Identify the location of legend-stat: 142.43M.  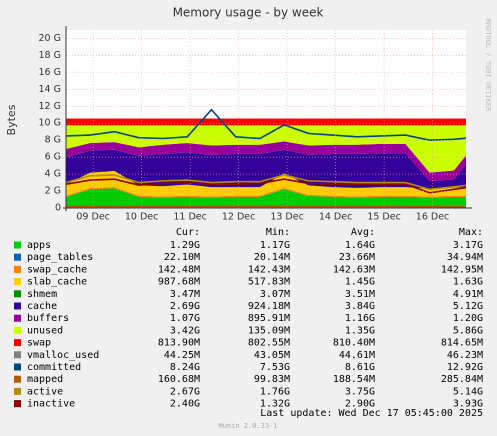
(269, 269).